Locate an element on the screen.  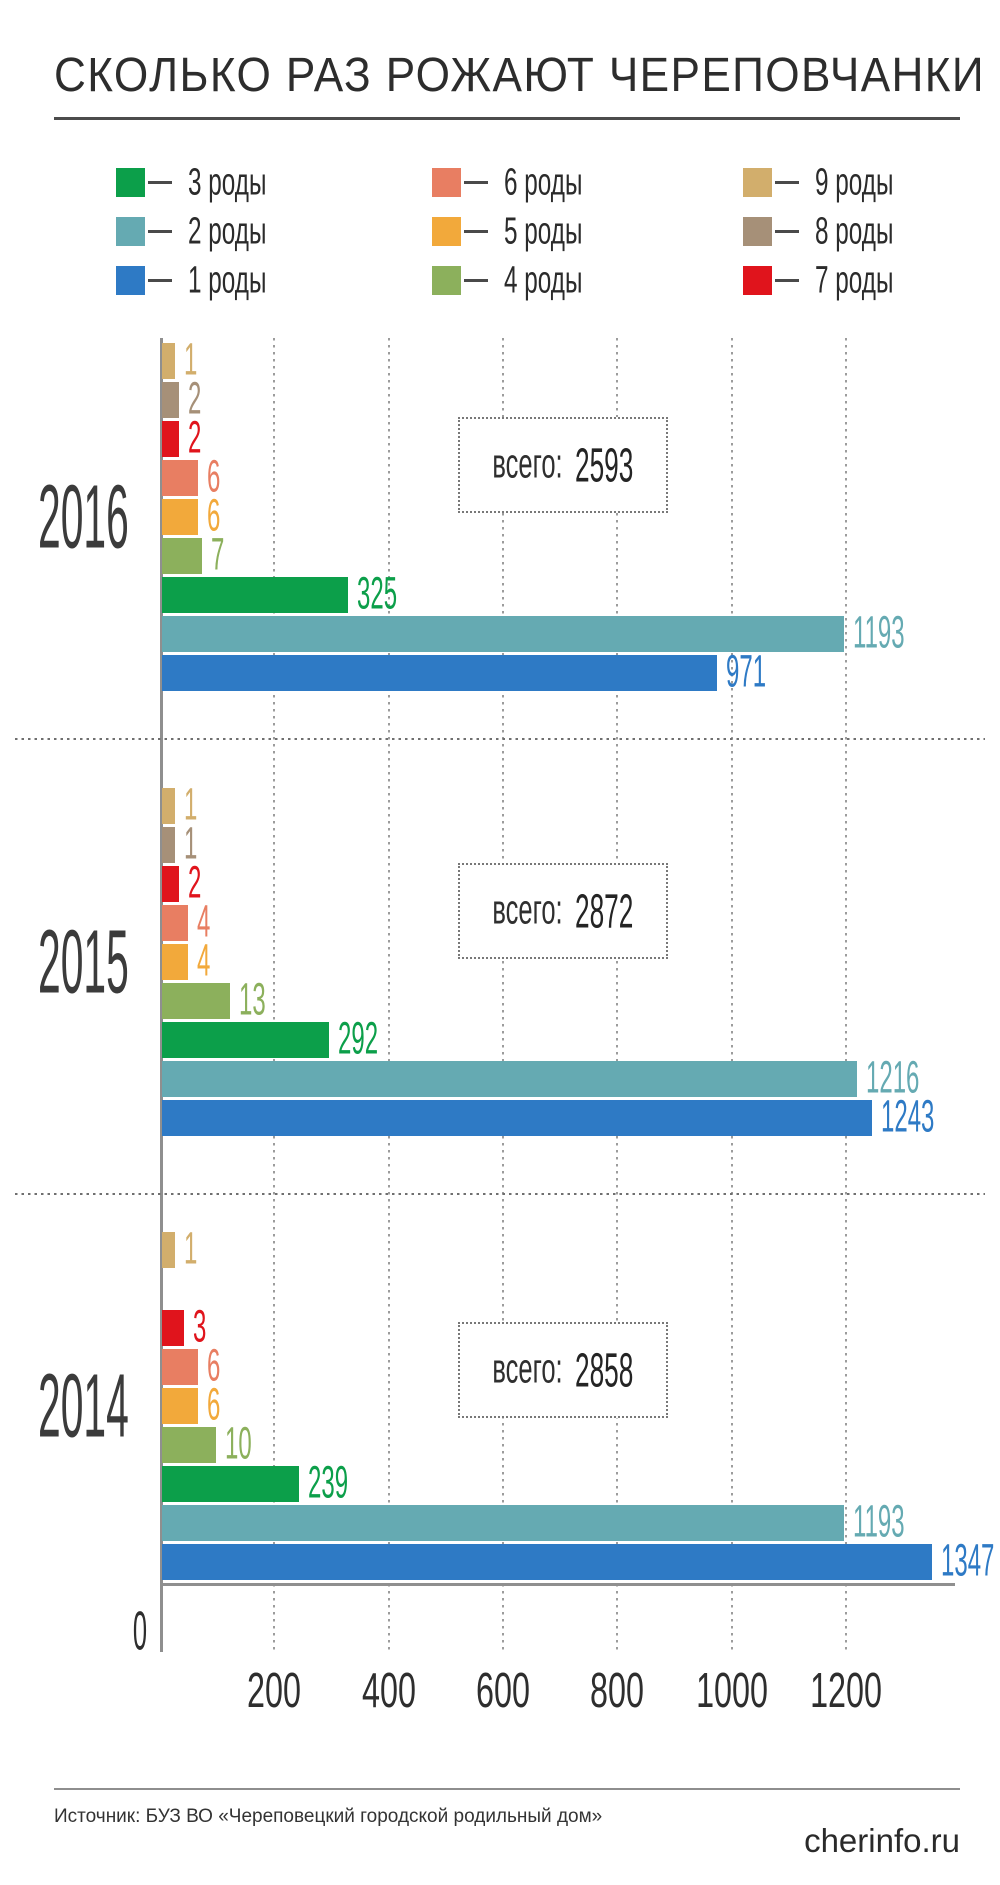
total-value: 2872 is located at coordinates (604, 911).